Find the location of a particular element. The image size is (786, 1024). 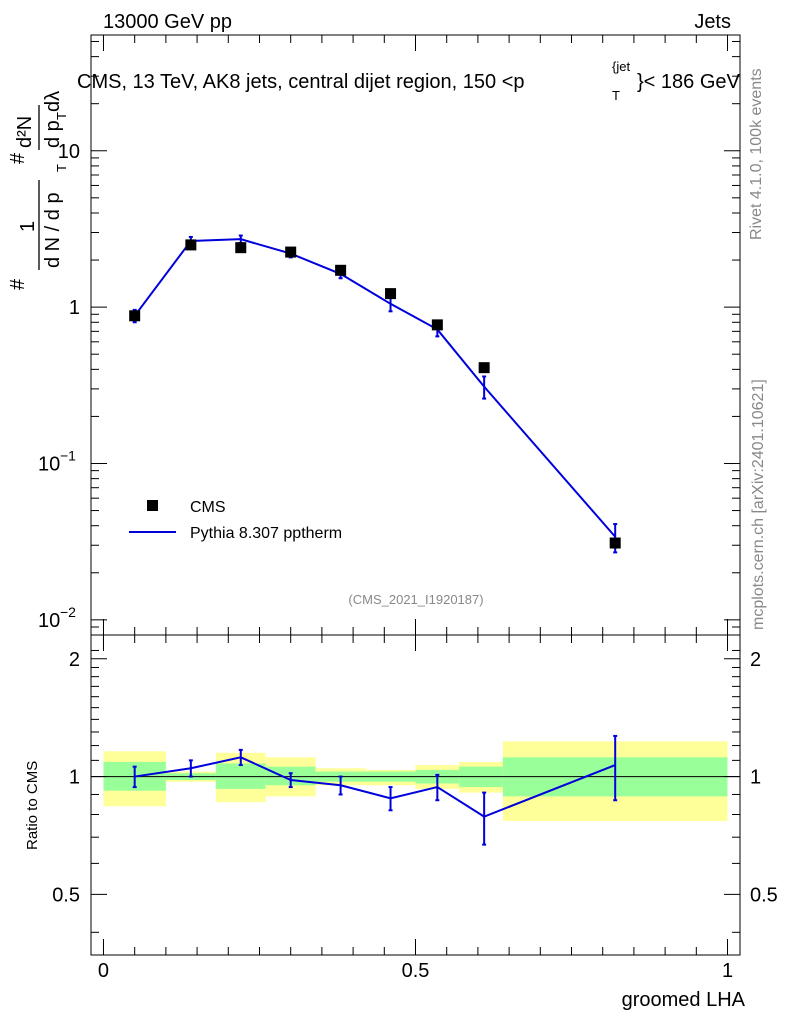

title-end: }< 186 GeV is located at coordinates (689, 82).